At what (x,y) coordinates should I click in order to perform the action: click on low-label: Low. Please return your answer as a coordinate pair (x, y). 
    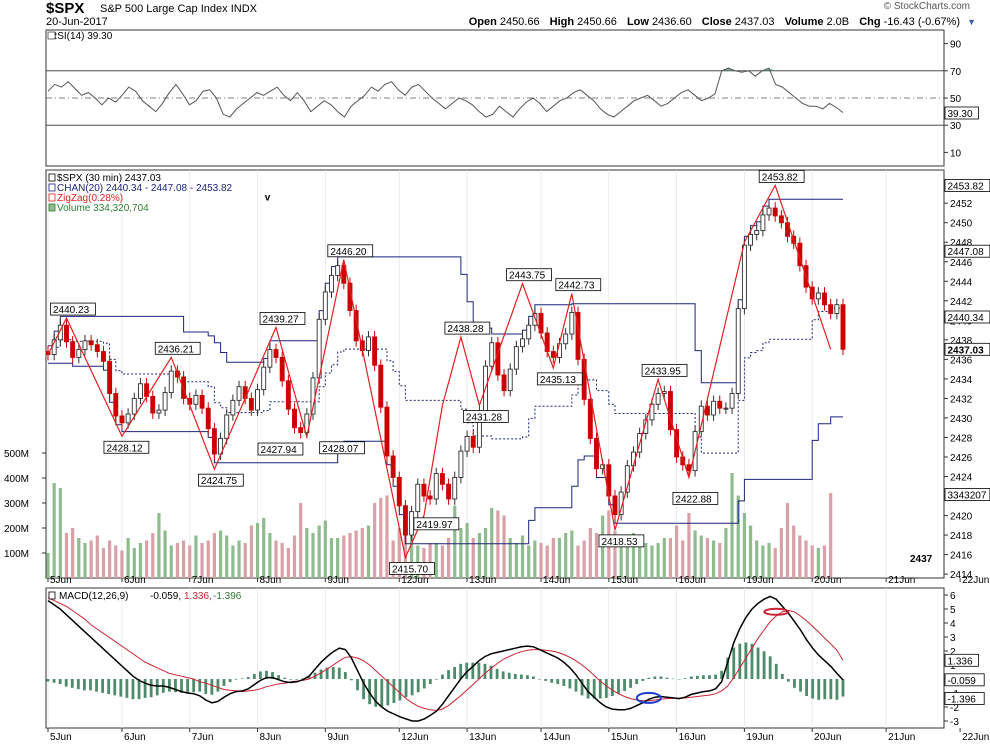
    Looking at the image, I should click on (637, 22).